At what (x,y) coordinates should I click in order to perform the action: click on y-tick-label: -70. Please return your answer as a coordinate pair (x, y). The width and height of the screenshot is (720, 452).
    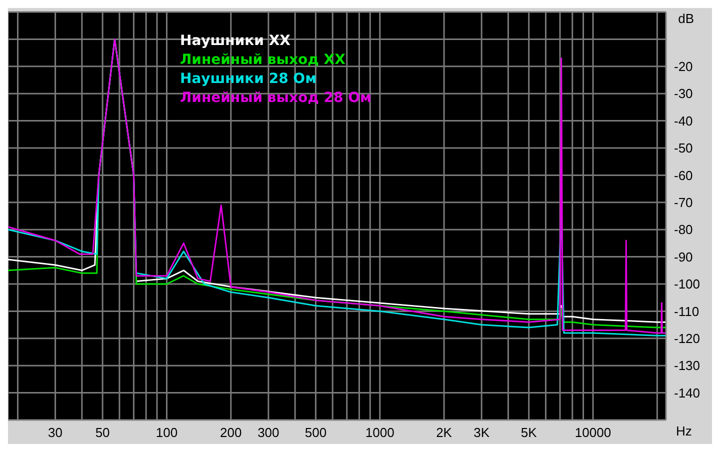
    Looking at the image, I should click on (683, 202).